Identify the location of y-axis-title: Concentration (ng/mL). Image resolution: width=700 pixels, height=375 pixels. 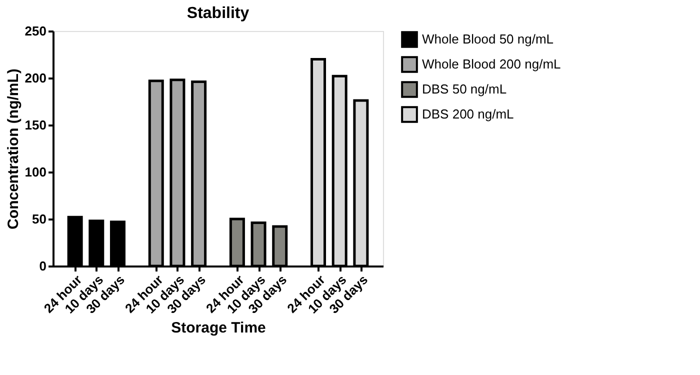
(13, 149).